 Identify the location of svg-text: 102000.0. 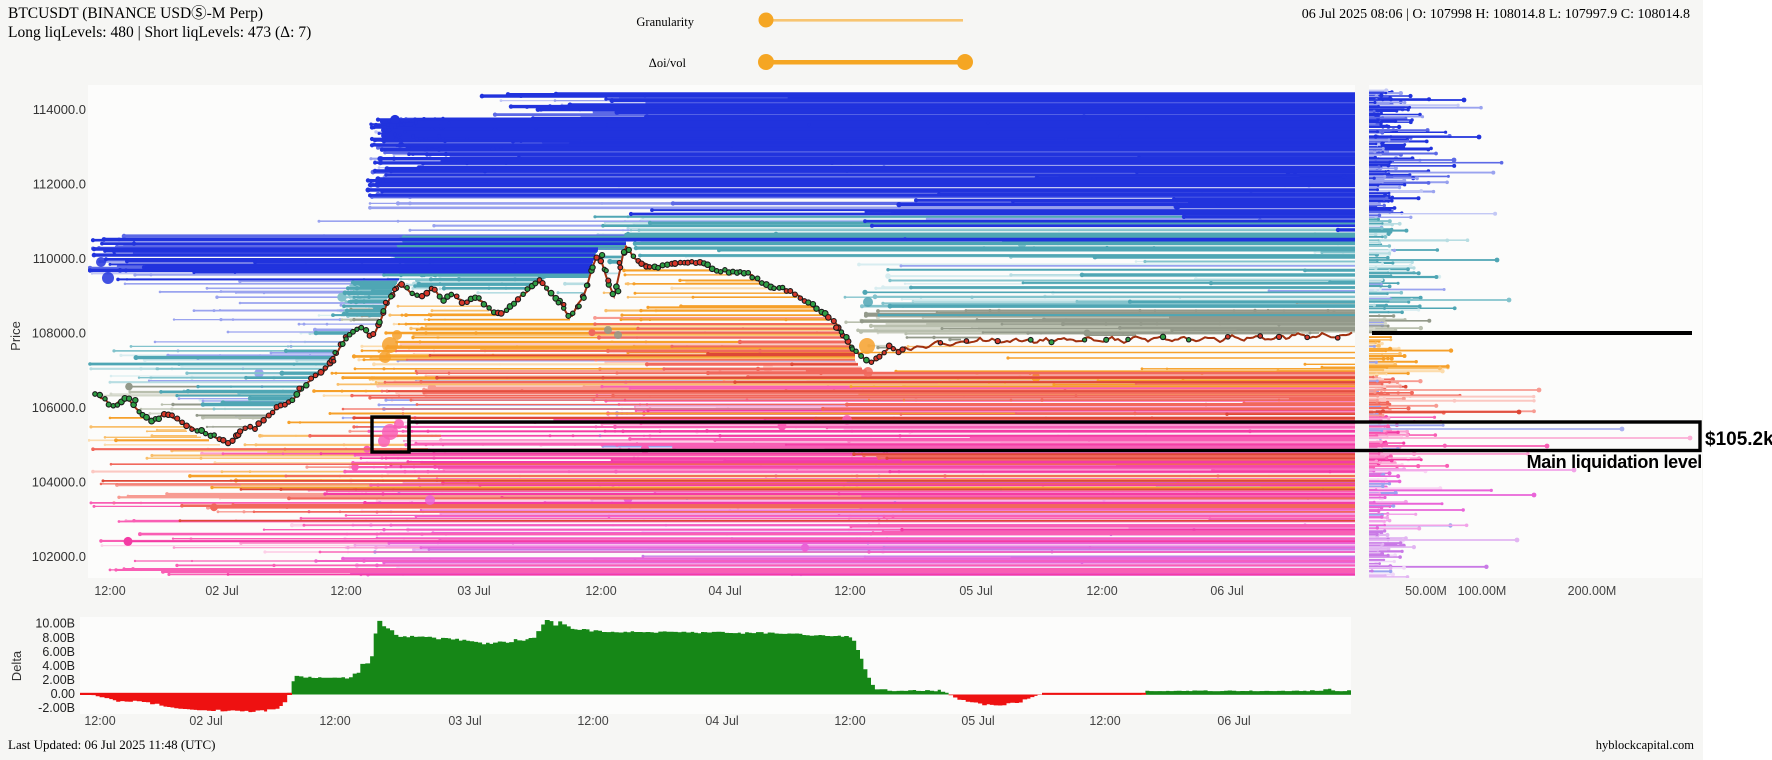
(59, 556).